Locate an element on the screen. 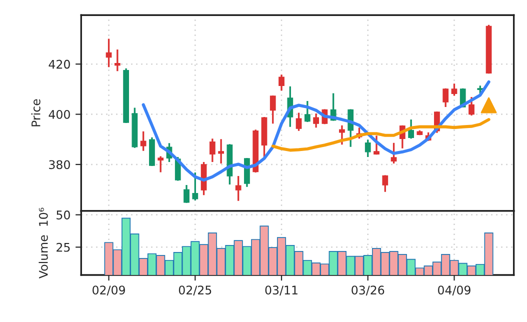 The image size is (527, 322). x-tick-label: 03/11 is located at coordinates (281, 291).